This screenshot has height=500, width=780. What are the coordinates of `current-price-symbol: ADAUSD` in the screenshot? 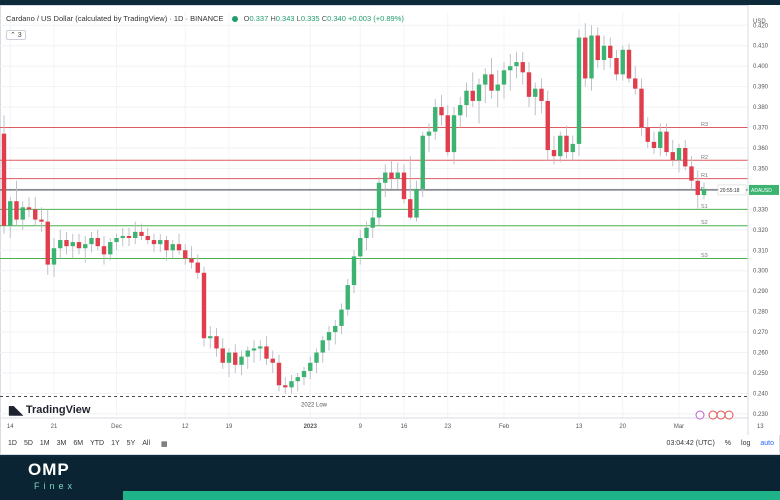 It's located at (761, 191).